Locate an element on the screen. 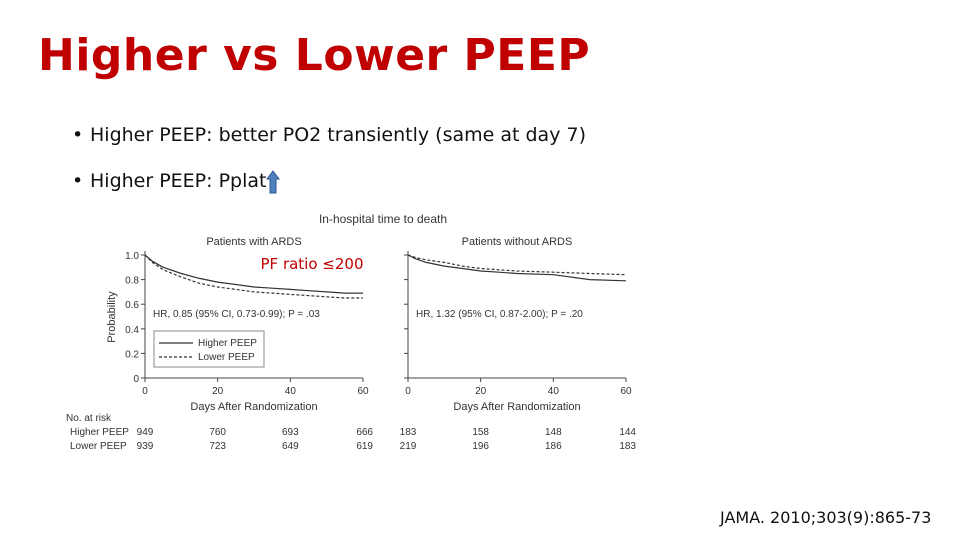  panel-title-with-ards: Patients with ARDS is located at coordinates (253, 242).